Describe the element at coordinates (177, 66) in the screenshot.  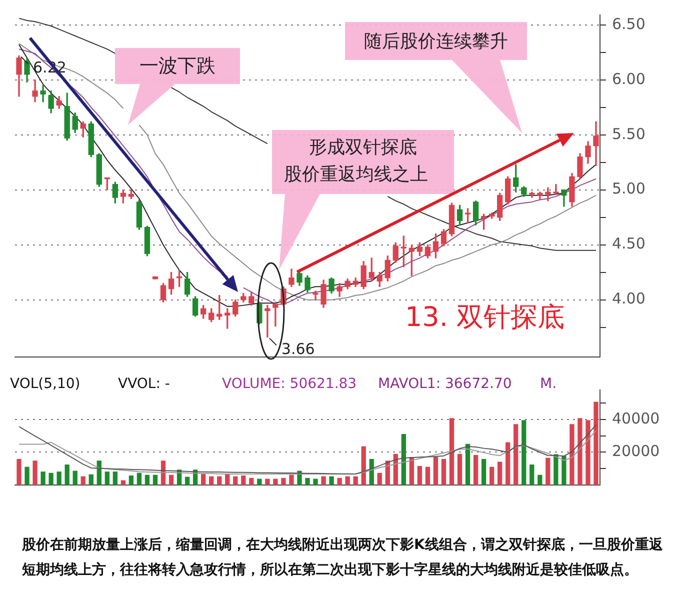
I see `annotation: 一波下跌` at that location.